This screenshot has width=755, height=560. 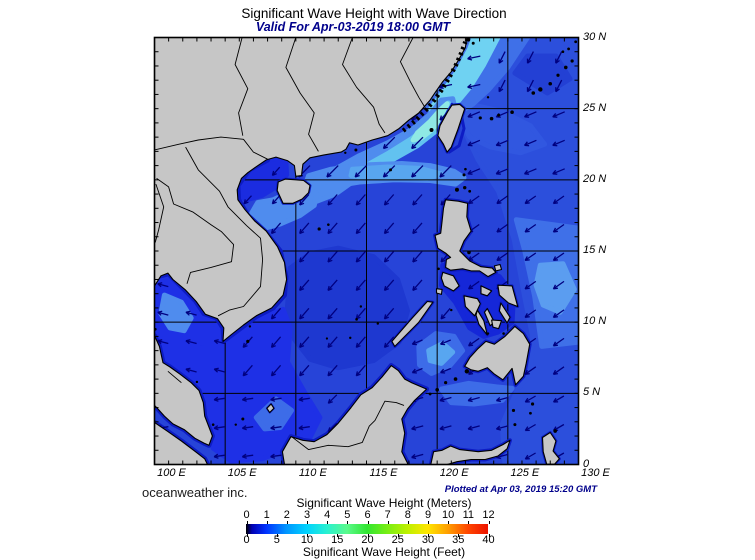 I want to click on land-malay-peninsula, so click(x=183, y=390).